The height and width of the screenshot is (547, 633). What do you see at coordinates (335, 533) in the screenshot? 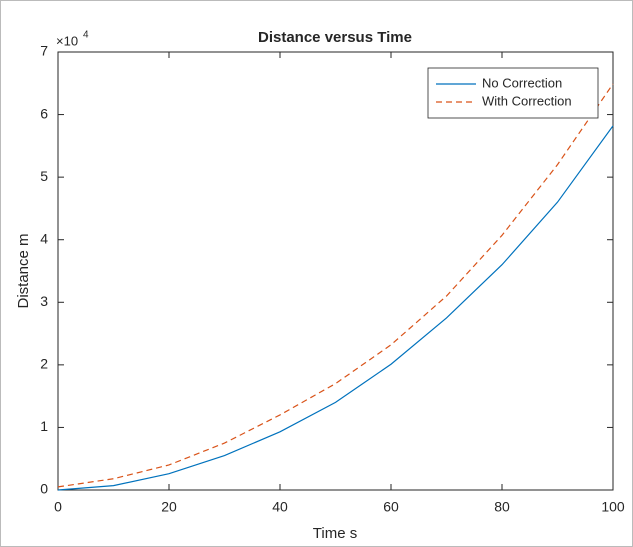
I see `x-axis-label: Time s` at bounding box center [335, 533].